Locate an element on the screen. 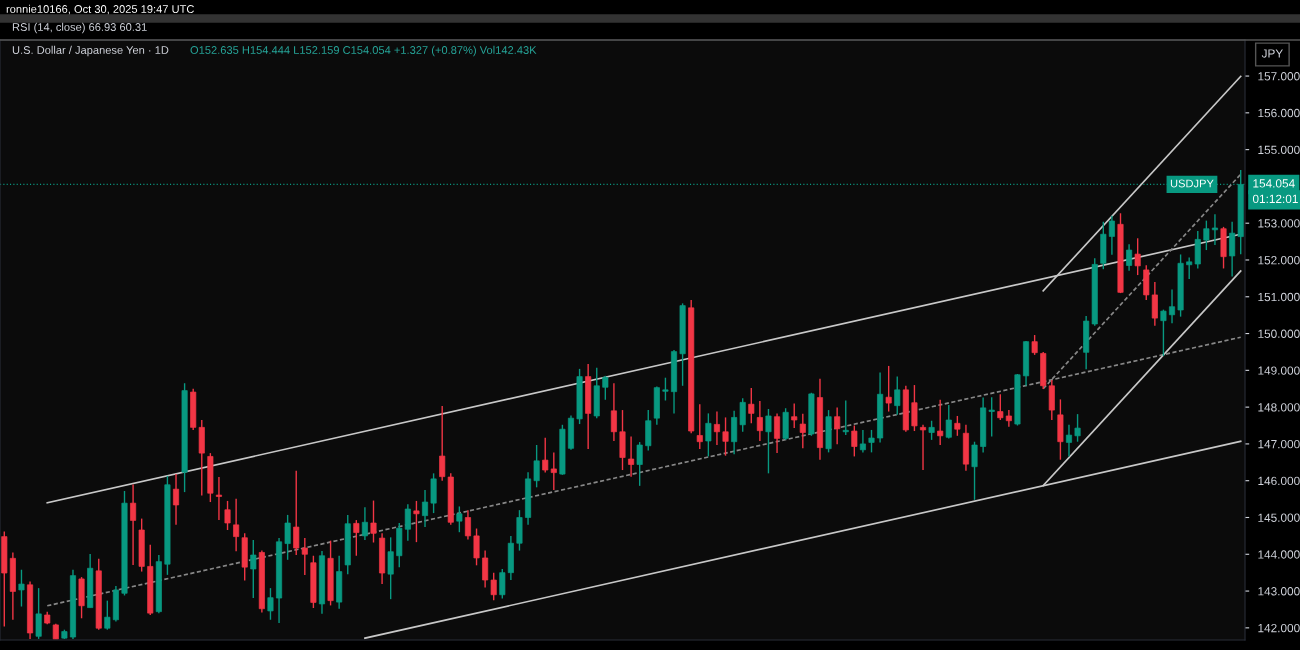  ref-line-label: USDJPY is located at coordinates (1192, 183).